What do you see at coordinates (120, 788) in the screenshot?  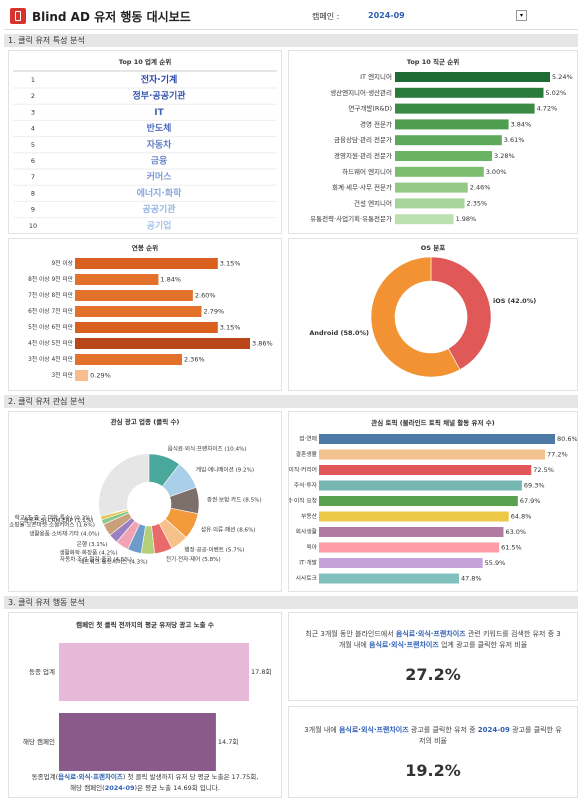 I see `note-part: 2024-09` at bounding box center [120, 788].